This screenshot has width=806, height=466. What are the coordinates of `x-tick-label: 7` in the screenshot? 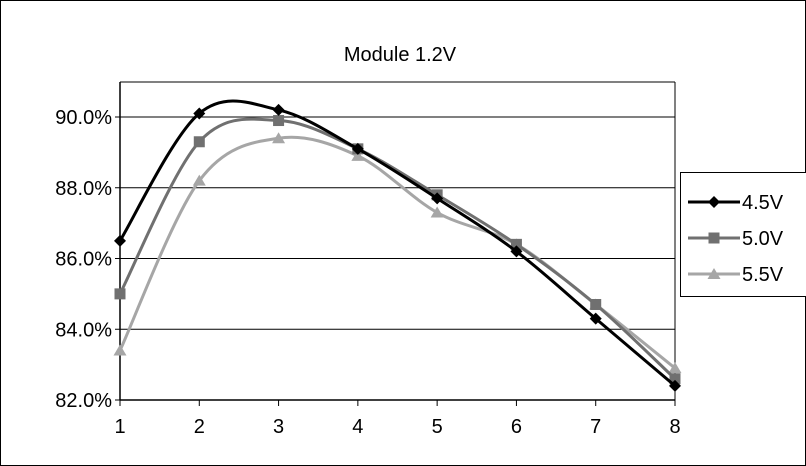 It's located at (595, 427).